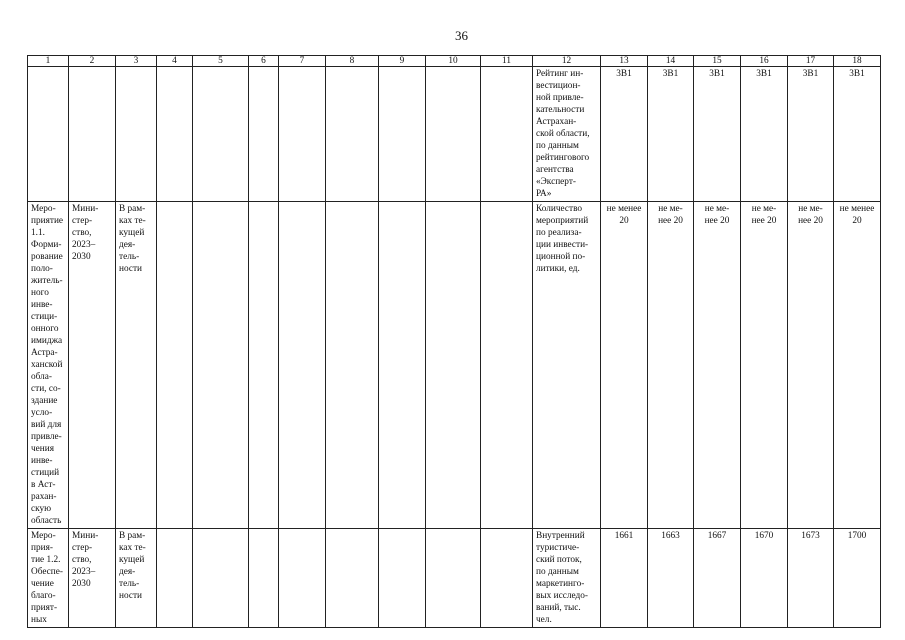 This screenshot has height=640, width=905. I want to click on column-number-18: 18, so click(857, 61).